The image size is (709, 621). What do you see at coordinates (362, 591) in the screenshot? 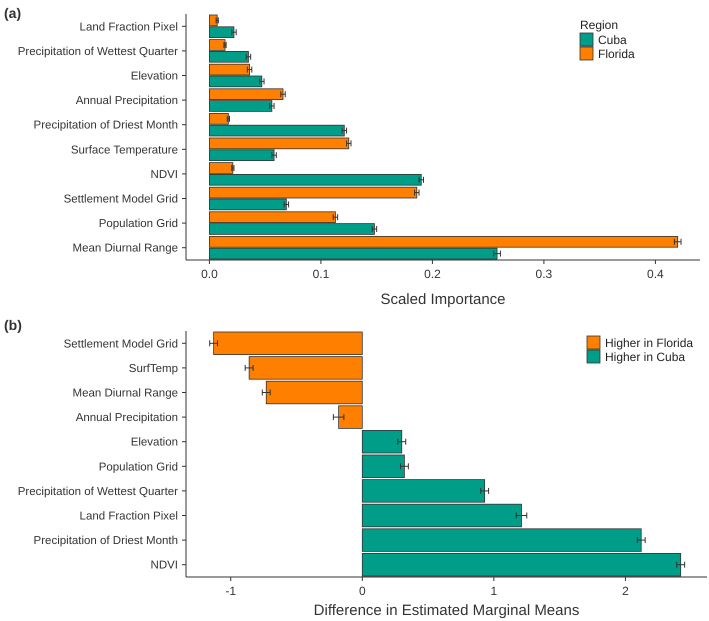
I see `x-tick-label: 0` at bounding box center [362, 591].